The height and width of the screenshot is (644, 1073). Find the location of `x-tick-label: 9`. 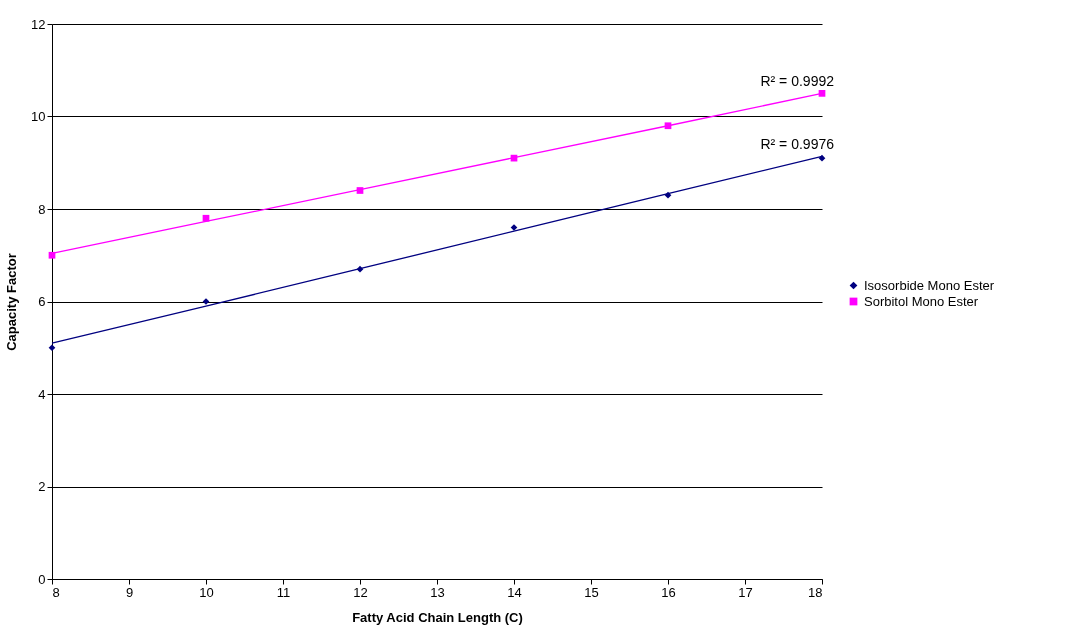

x-tick-label: 9 is located at coordinates (129, 592).